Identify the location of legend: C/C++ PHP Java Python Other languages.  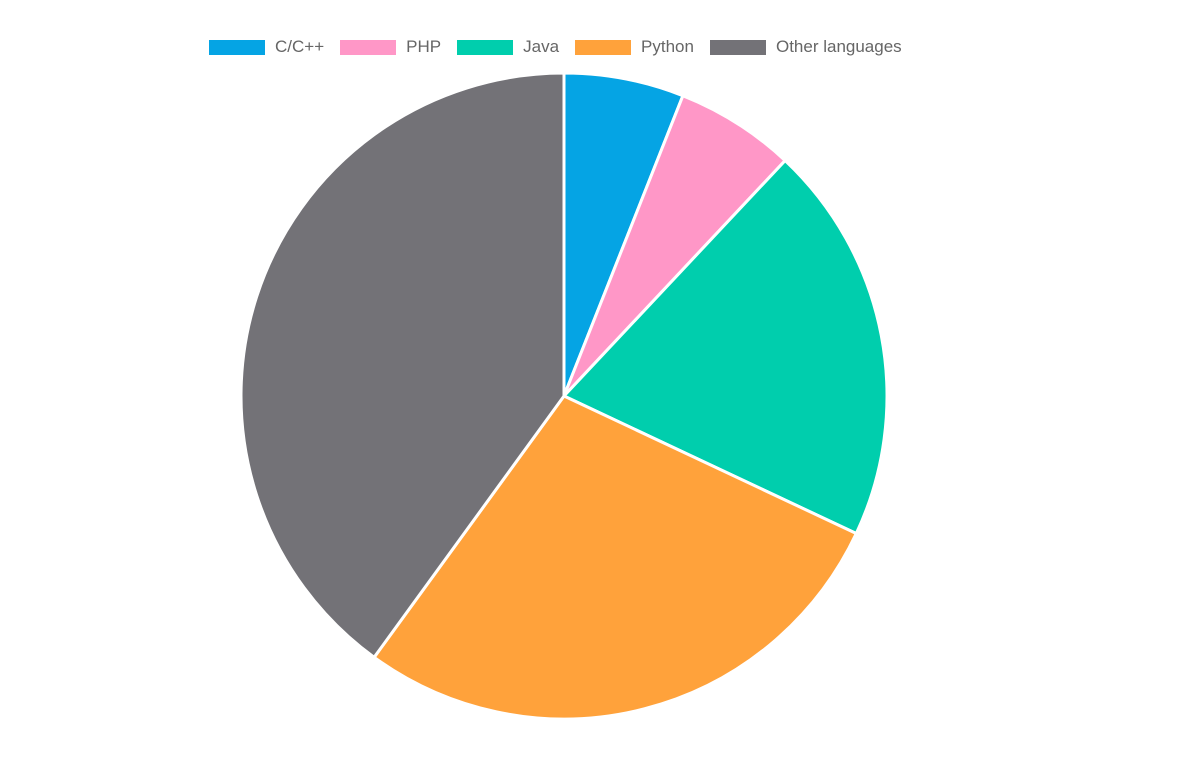
(563, 47).